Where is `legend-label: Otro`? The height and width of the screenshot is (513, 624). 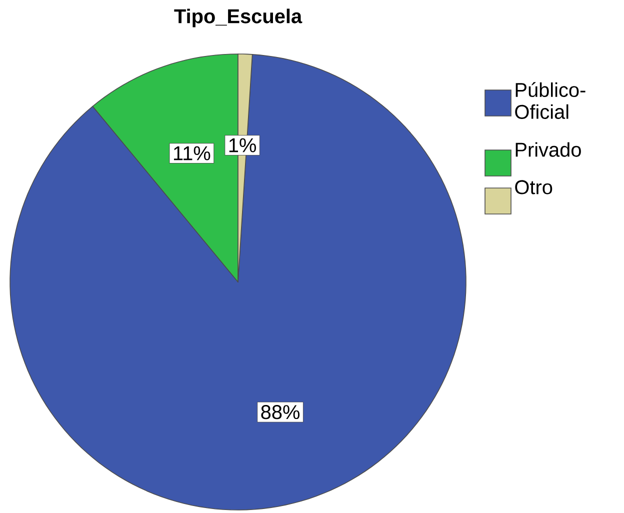 legend-label: Otro is located at coordinates (533, 187).